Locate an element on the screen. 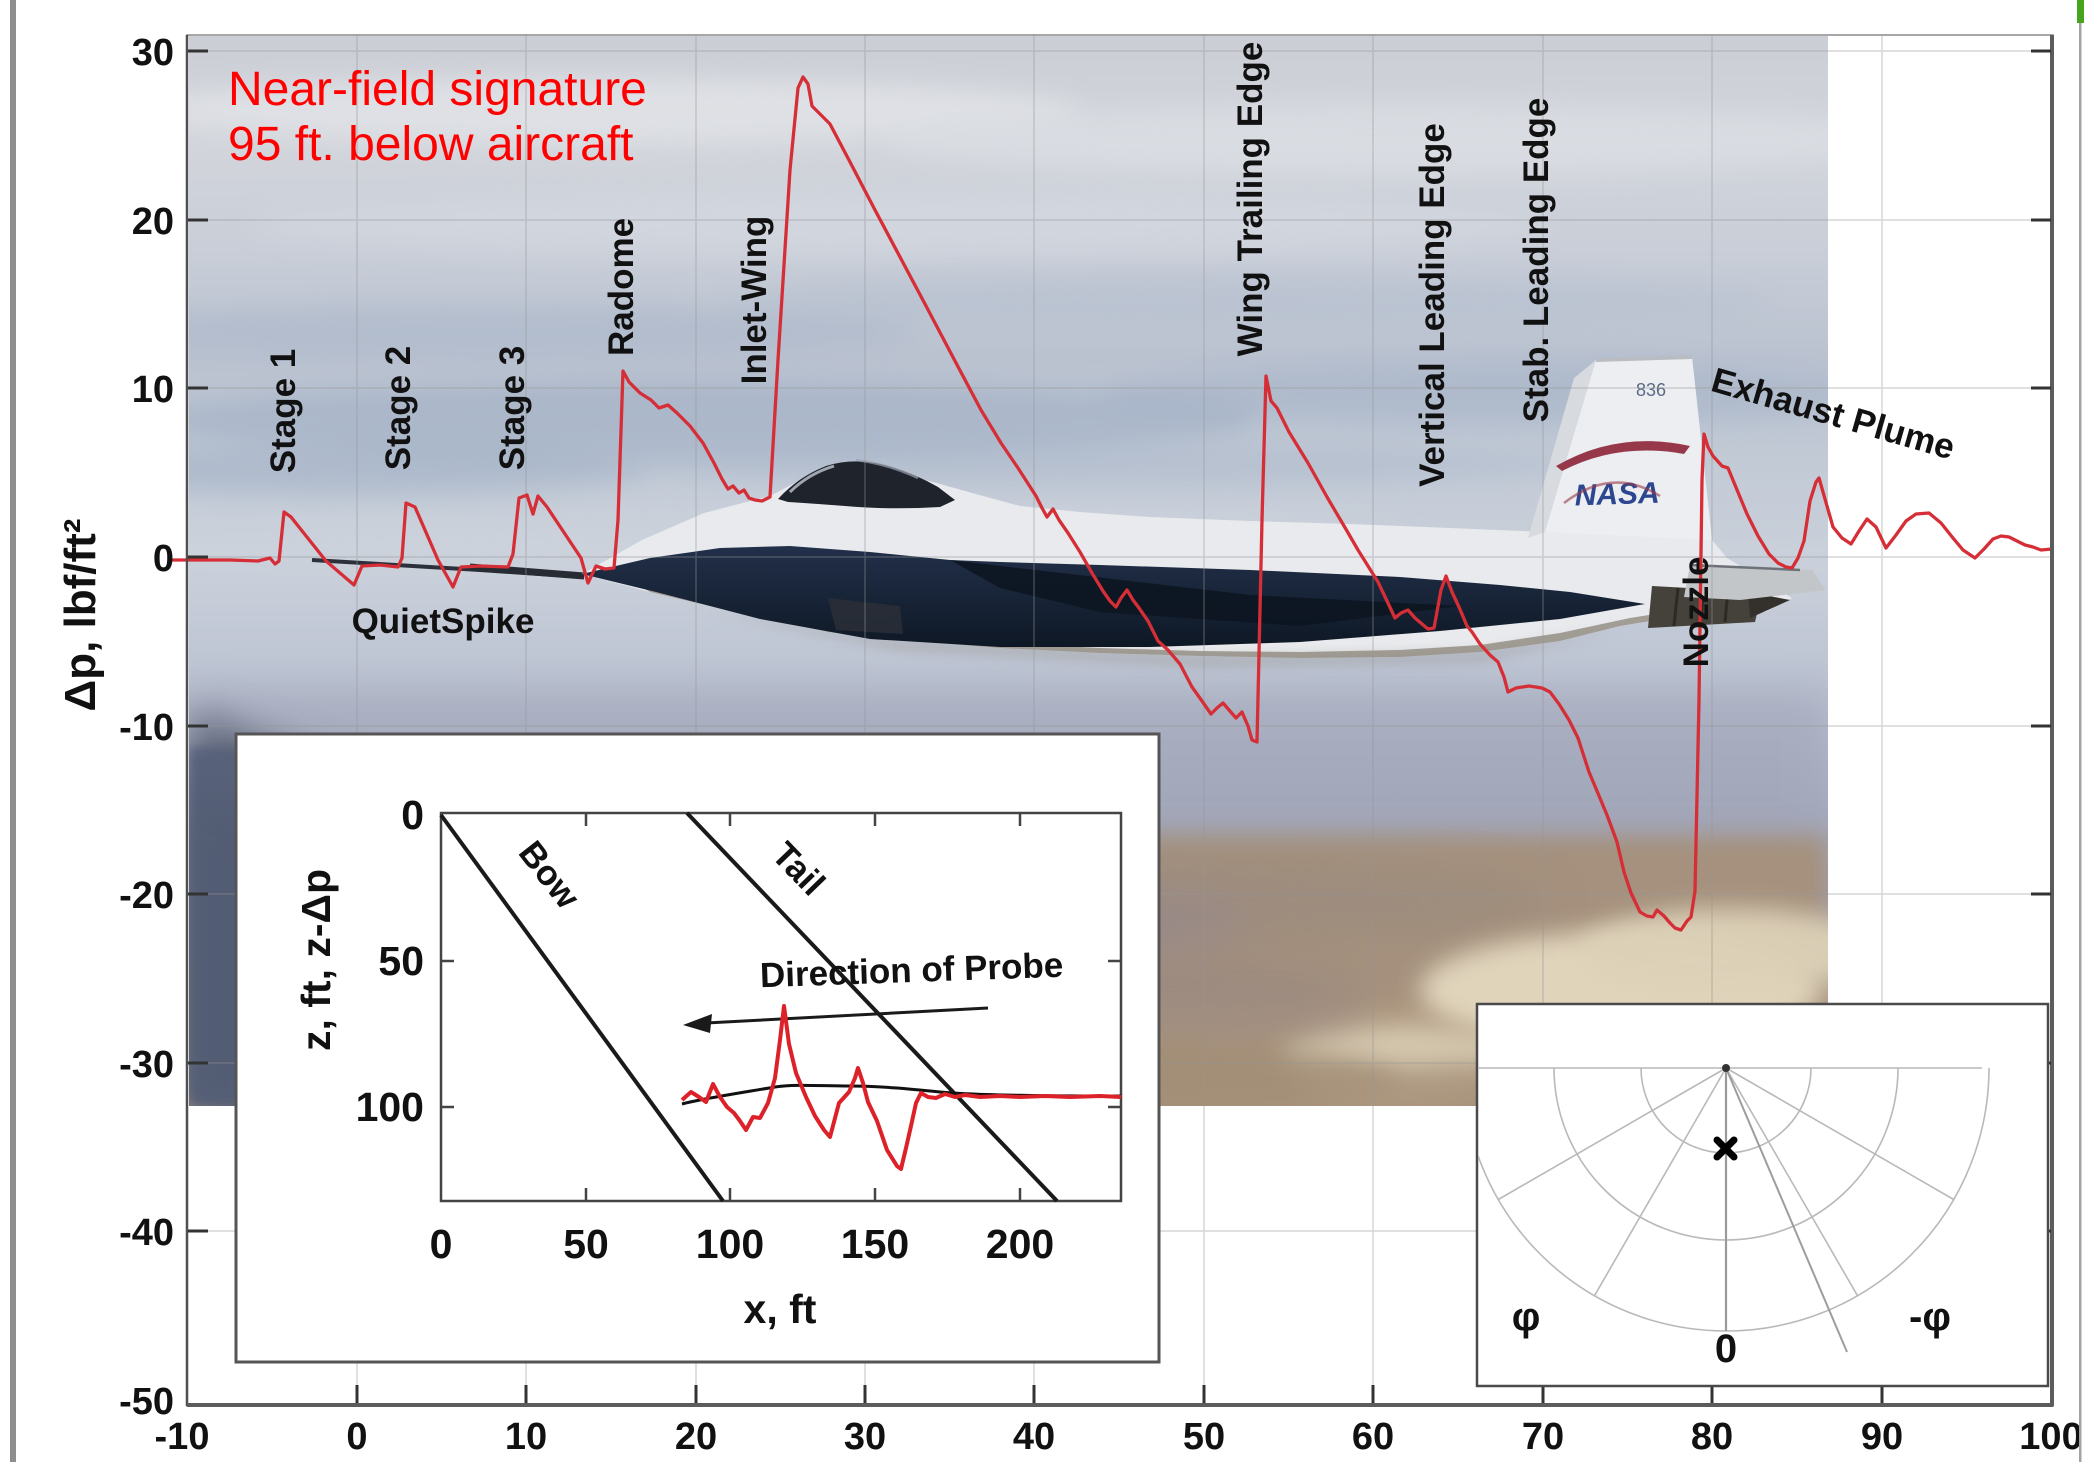  svg-text: 60 is located at coordinates (1373, 1437).